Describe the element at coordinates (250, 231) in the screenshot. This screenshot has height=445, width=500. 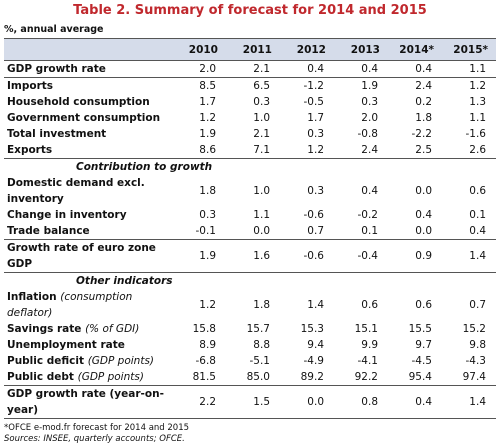
I see `data-row: Trade balance -0.1 0.0 0.7 0.1 0.0 0.4` at that location.